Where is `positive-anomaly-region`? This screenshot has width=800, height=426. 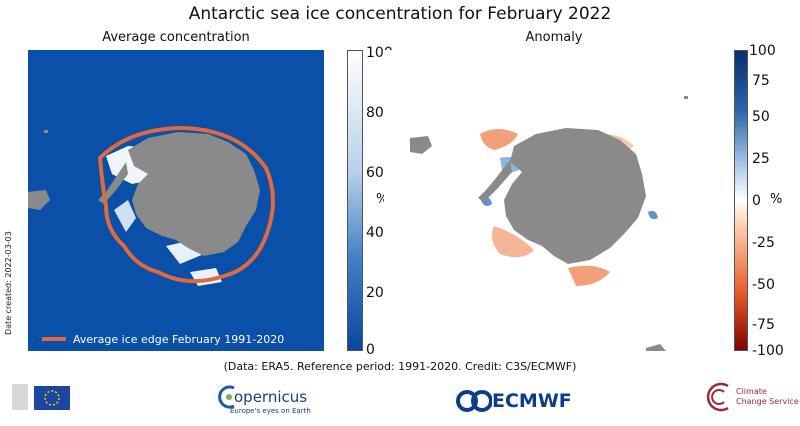
positive-anomaly-region is located at coordinates (653, 215).